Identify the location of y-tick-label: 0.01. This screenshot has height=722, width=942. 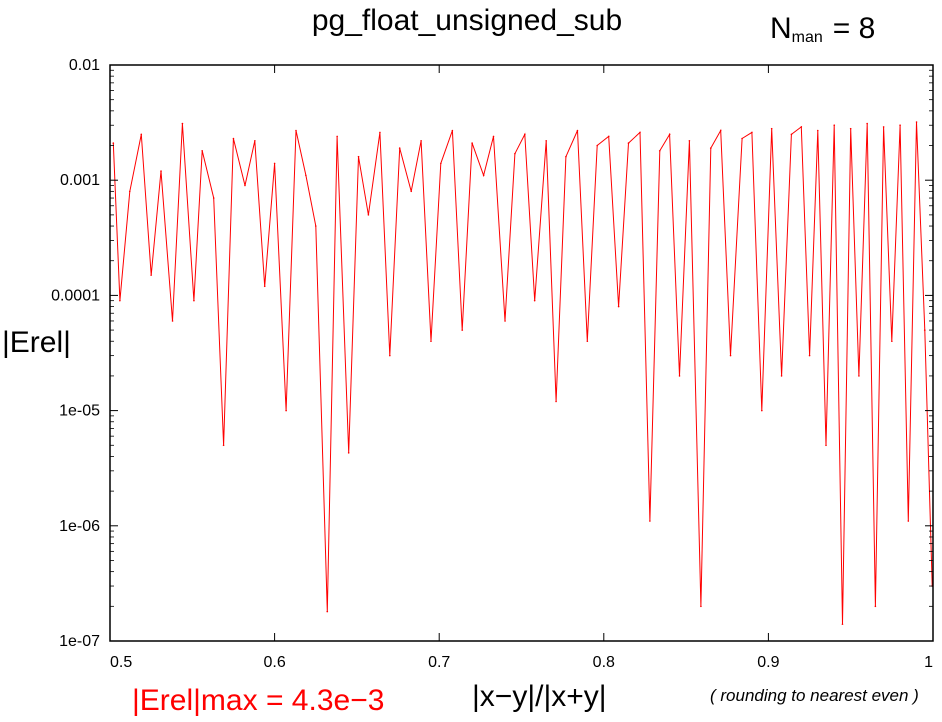
(84, 65).